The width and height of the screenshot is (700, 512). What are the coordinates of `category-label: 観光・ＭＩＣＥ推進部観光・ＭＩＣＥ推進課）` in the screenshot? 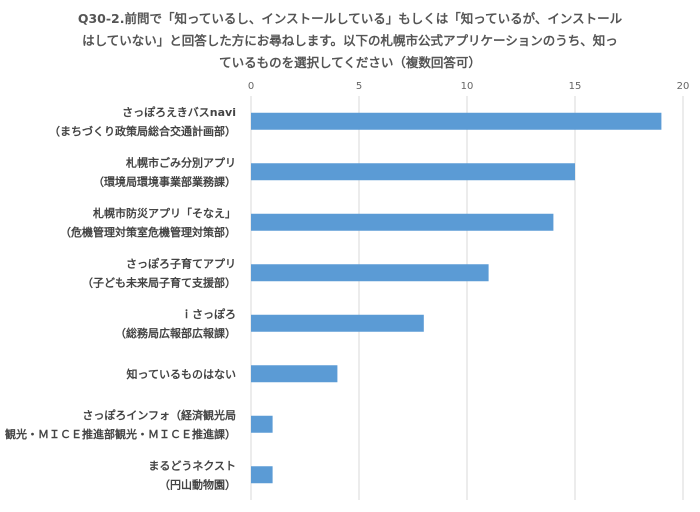 It's located at (120, 434).